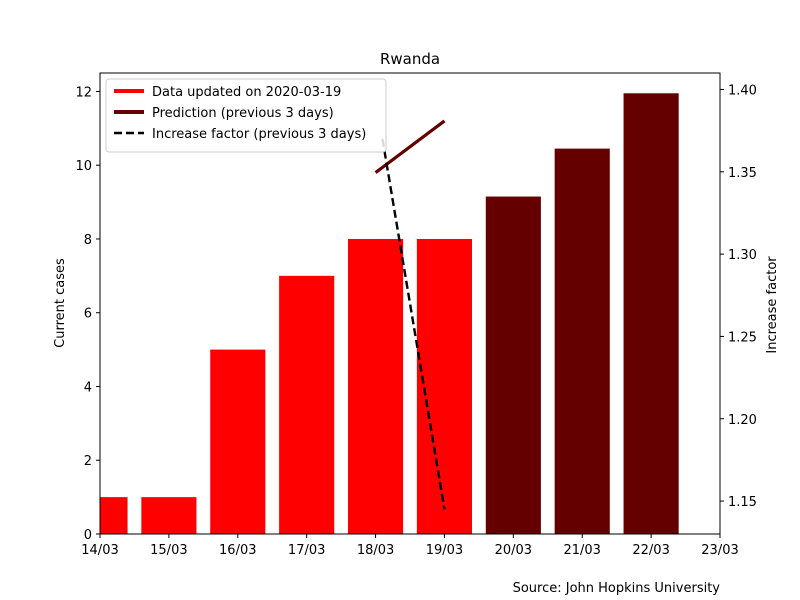 This screenshot has height=600, width=800. What do you see at coordinates (375, 550) in the screenshot?
I see `x-tick-label: 18/03` at bounding box center [375, 550].